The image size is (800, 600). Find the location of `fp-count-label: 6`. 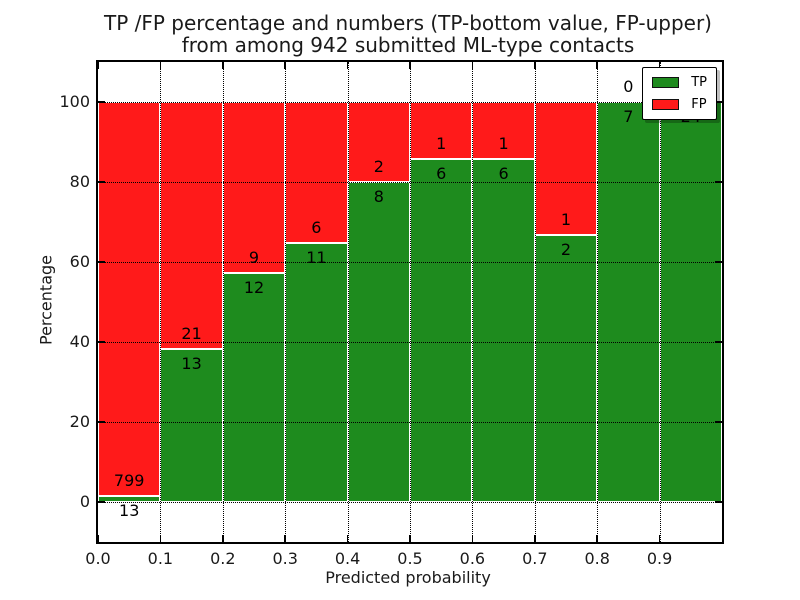

fp-count-label: 6 is located at coordinates (316, 228).